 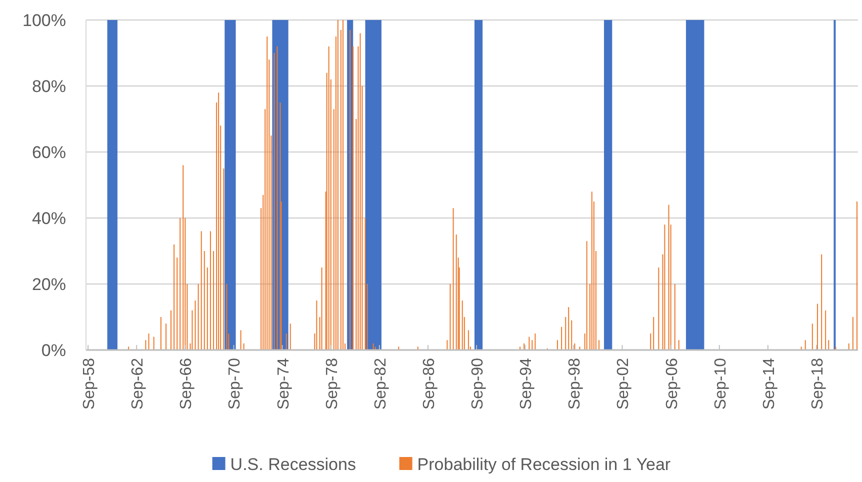 What do you see at coordinates (49, 152) in the screenshot?
I see `y-tick-label: 60%` at bounding box center [49, 152].